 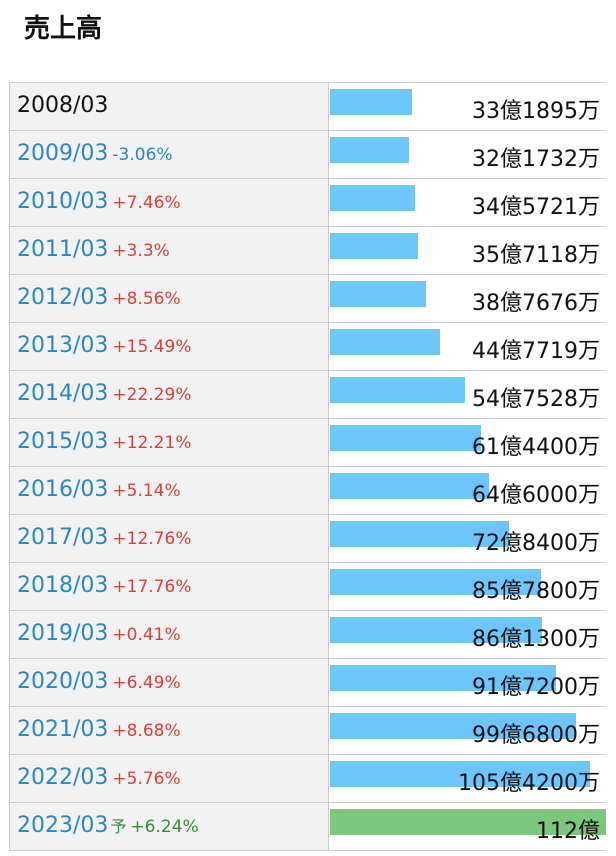 I want to click on value-label: 85億7800万, so click(x=536, y=591).